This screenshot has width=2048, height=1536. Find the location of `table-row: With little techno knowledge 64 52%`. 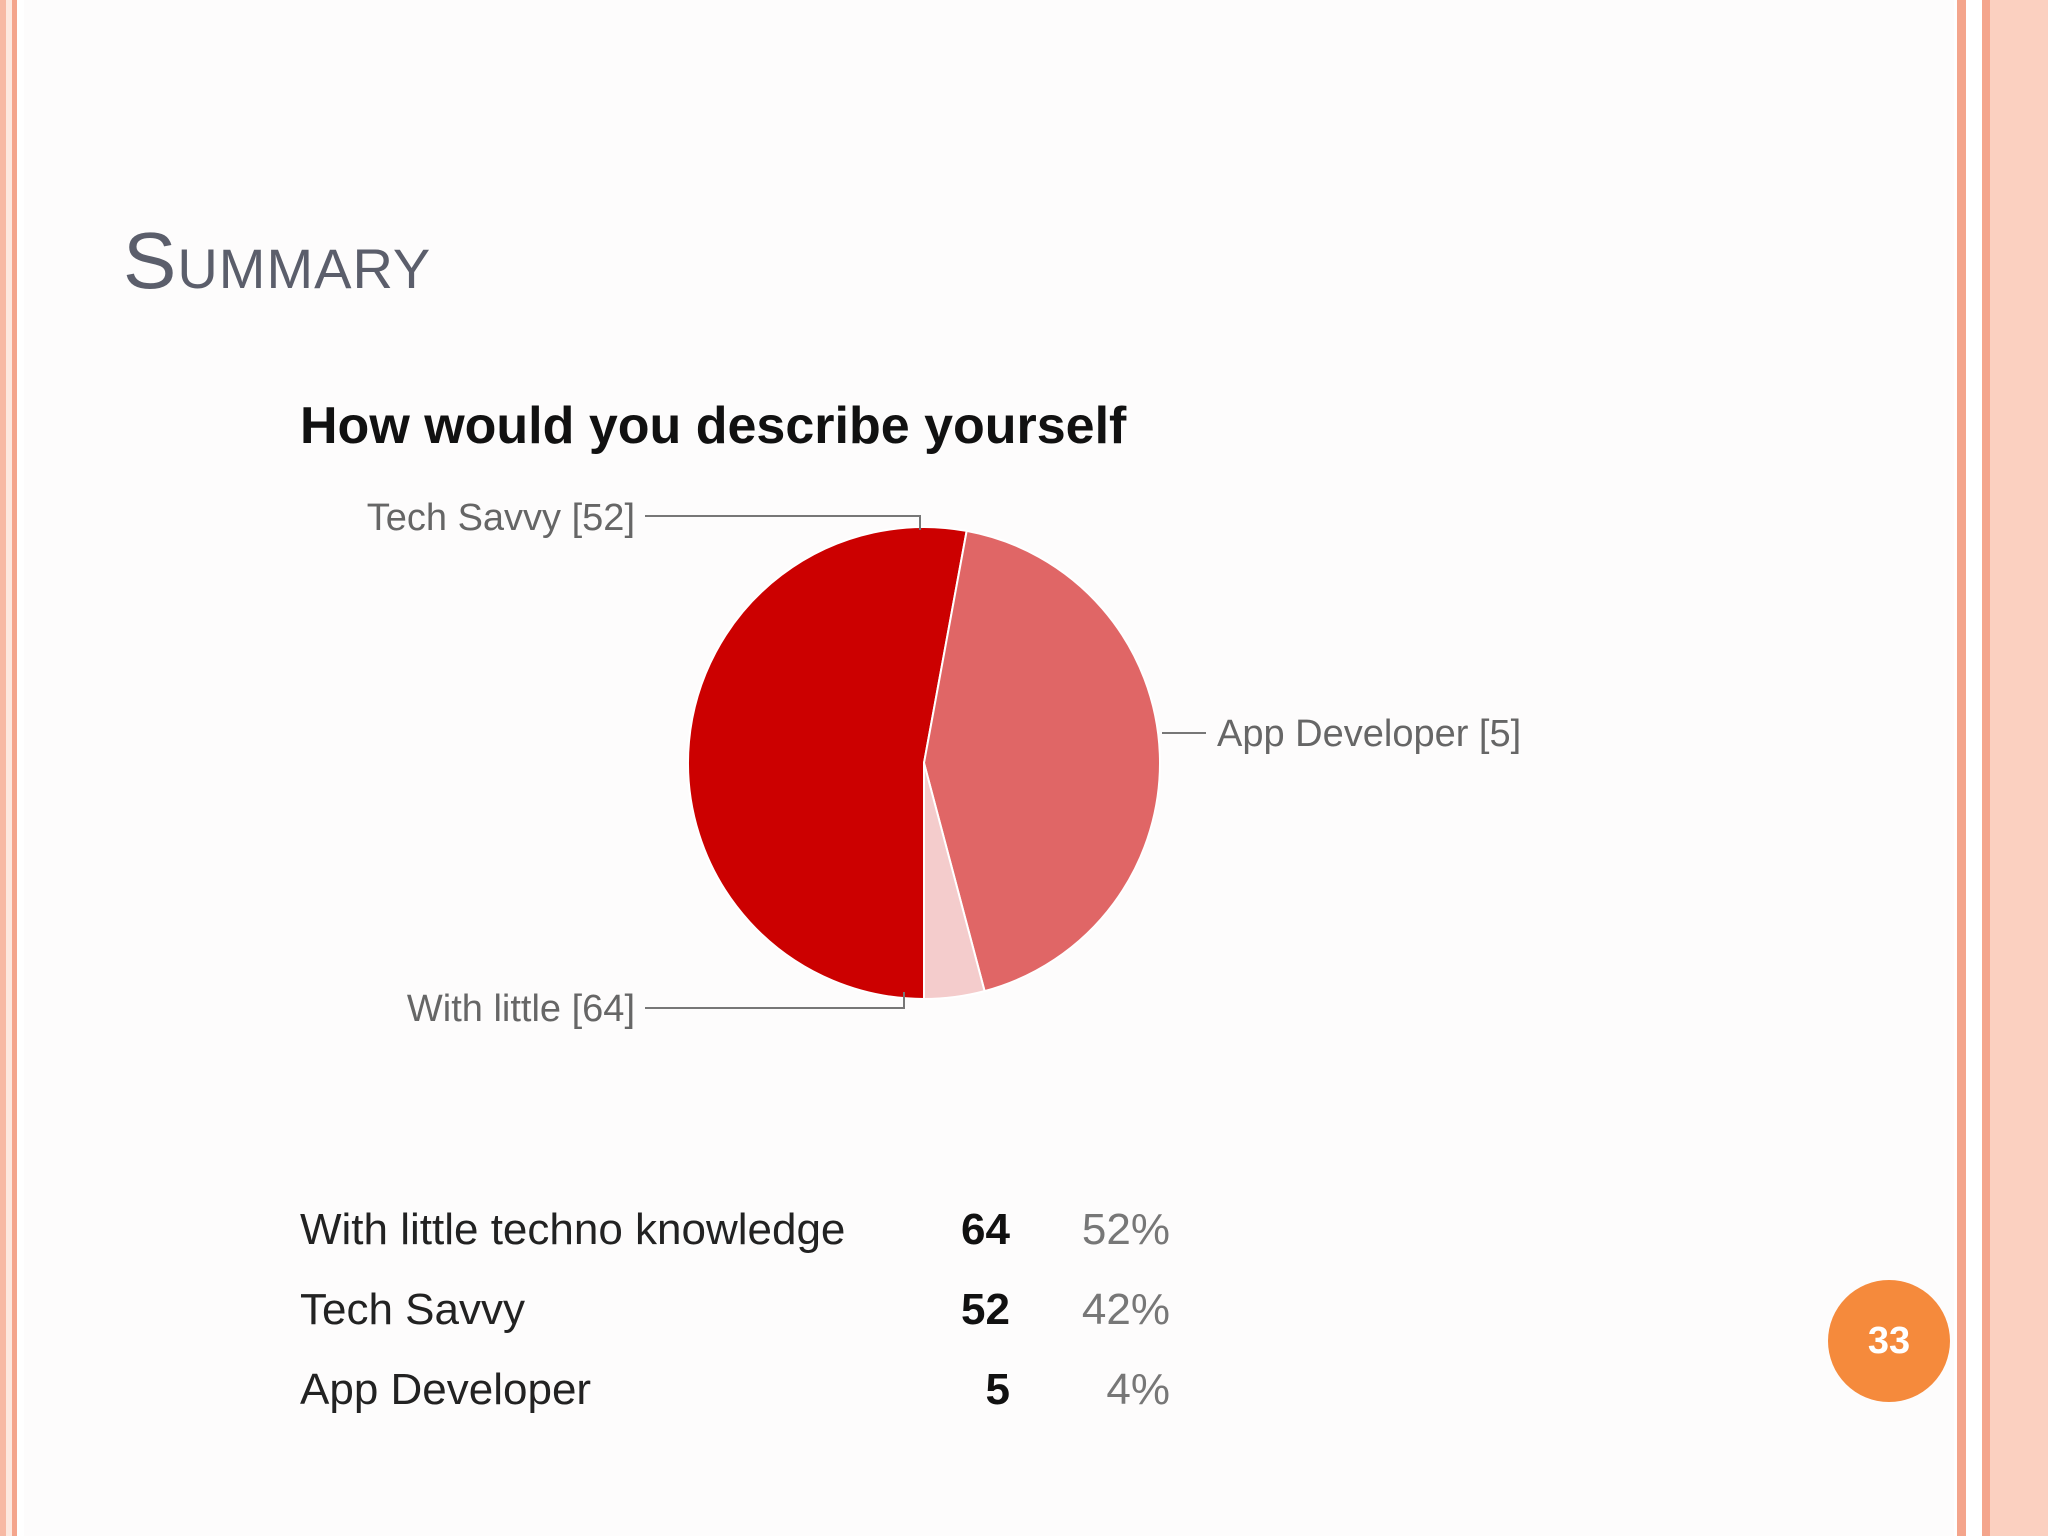

table-row: With little techno knowledge 64 52% is located at coordinates (735, 1230).